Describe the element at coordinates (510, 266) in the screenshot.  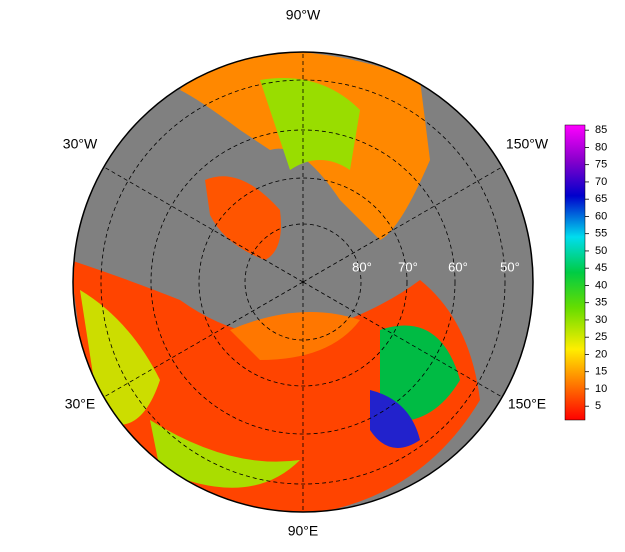
I see `lat-label: 50°` at that location.